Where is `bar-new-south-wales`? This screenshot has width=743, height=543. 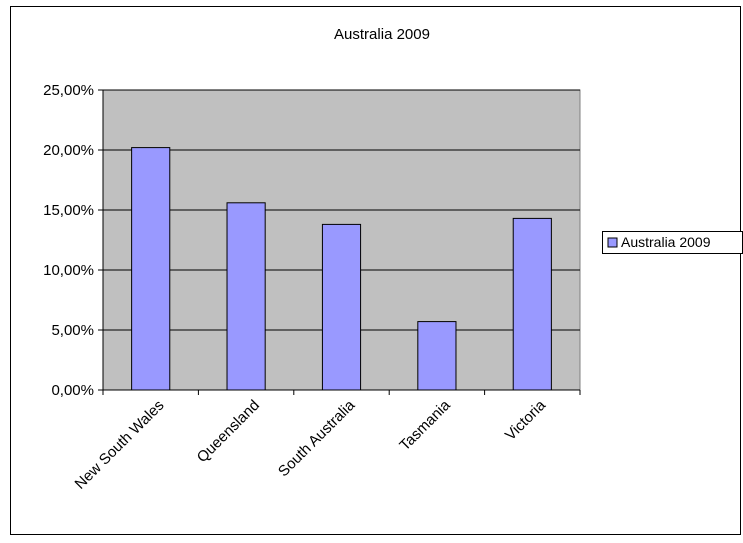 bar-new-south-wales is located at coordinates (151, 269).